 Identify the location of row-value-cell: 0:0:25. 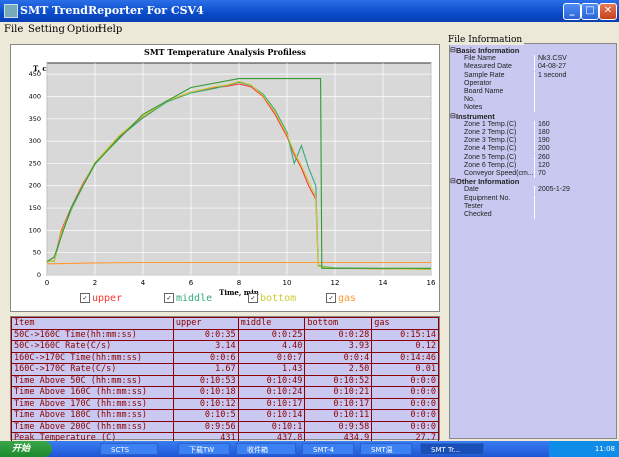
(271, 334).